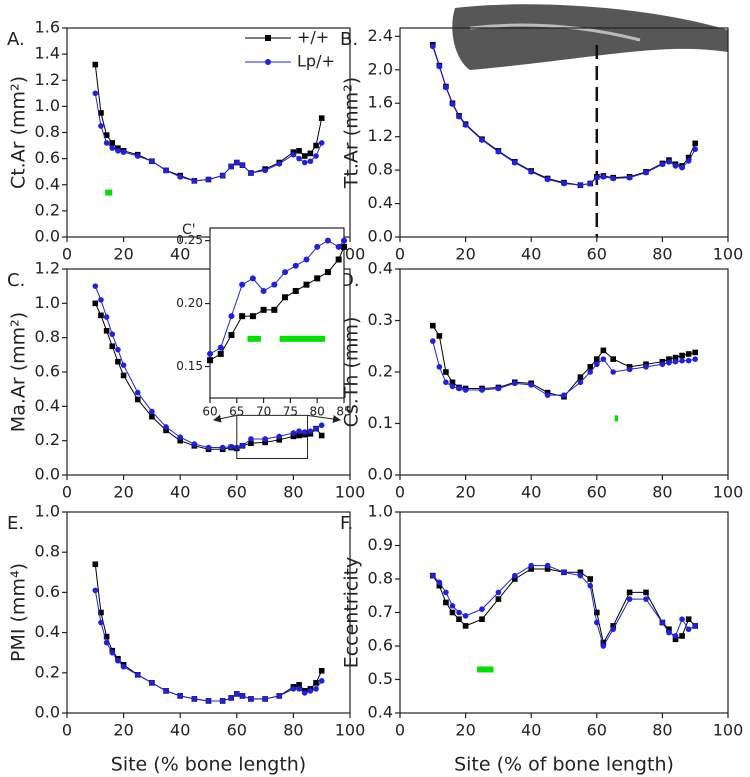 Image resolution: width=750 pixels, height=777 pixels. I want to click on y-tick-label: 0.1, so click(380, 422).